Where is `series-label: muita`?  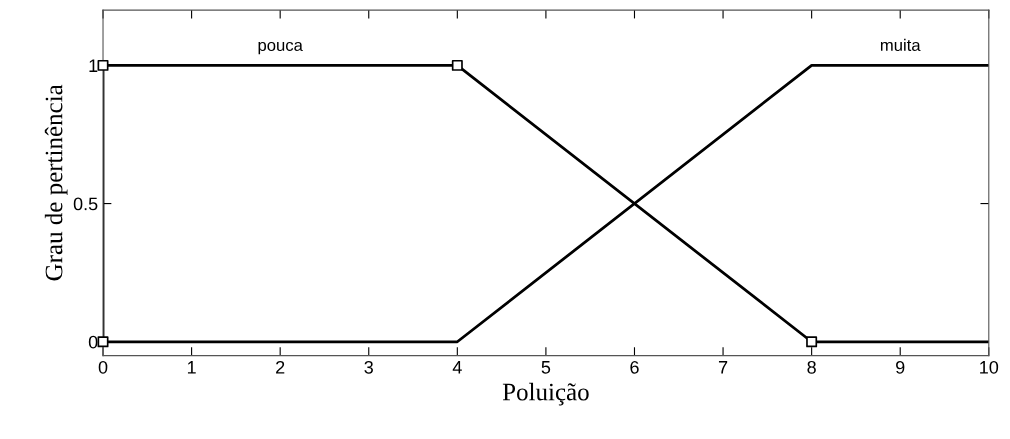 series-label: muita is located at coordinates (900, 45).